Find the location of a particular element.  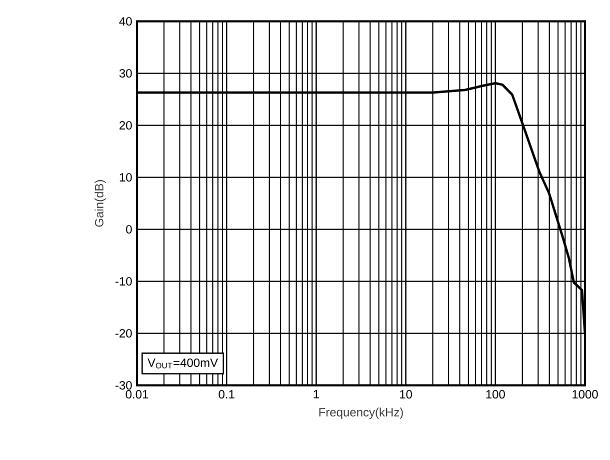

x-tick-label: 1000 is located at coordinates (585, 394).